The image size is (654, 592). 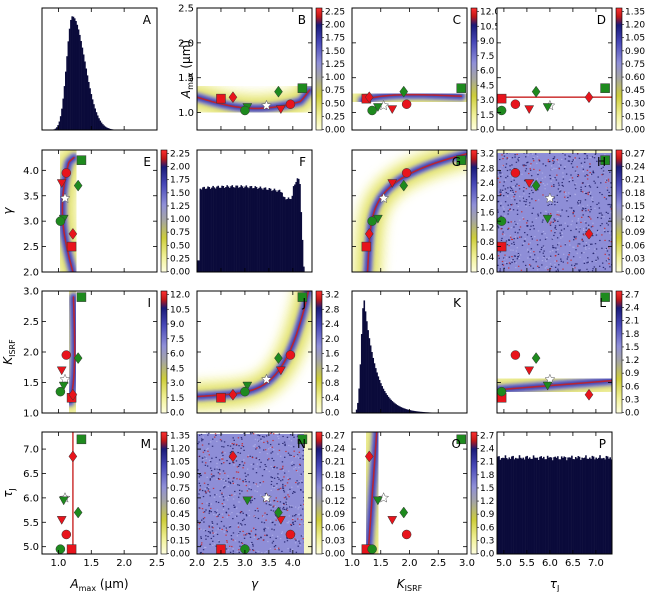 What do you see at coordinates (187, 69) in the screenshot?
I see `y-axis-label-amax: Amax (μm)` at bounding box center [187, 69].